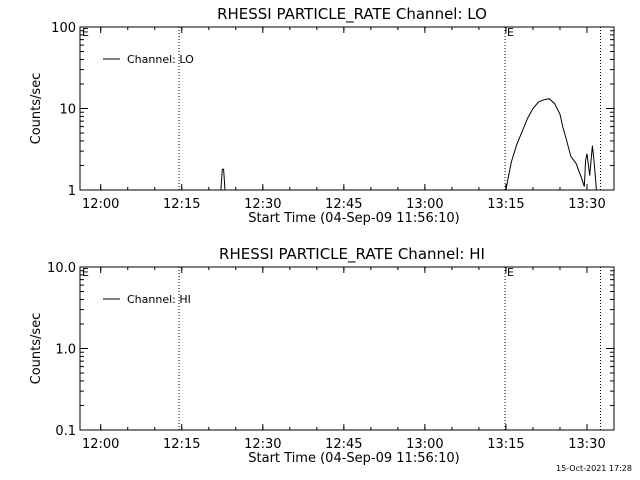 The width and height of the screenshot is (640, 480). What do you see at coordinates (65, 350) in the screenshot?
I see `panel2-y-tick-label: 1.0` at bounding box center [65, 350].